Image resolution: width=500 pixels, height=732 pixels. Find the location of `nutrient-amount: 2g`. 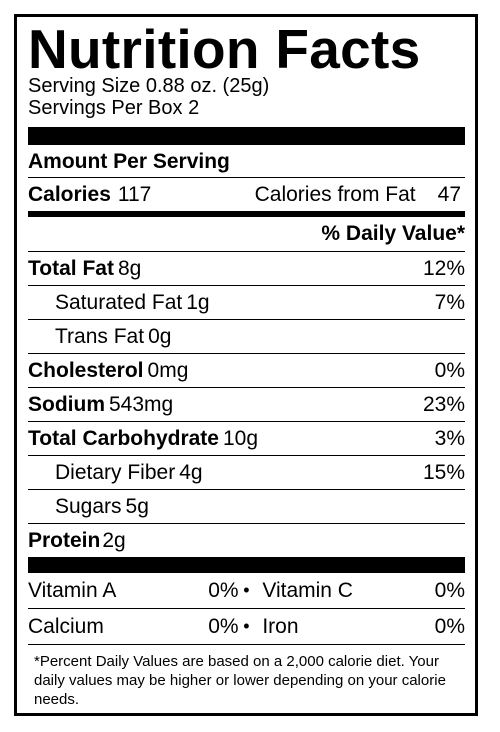

nutrient-amount: 2g is located at coordinates (114, 540).